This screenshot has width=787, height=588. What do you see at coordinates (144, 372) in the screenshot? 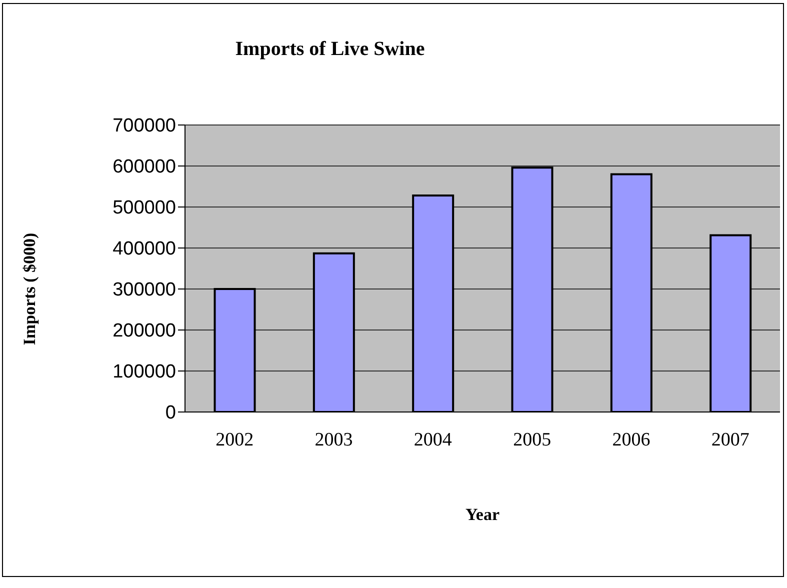
I see `y-tick-label: 100000` at bounding box center [144, 372].